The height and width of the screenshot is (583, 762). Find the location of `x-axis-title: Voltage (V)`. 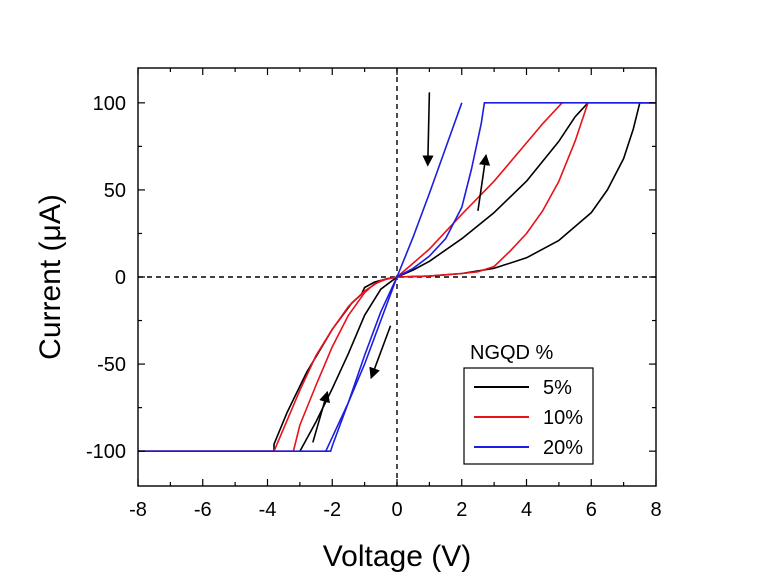

x-axis-title: Voltage (V) is located at coordinates (397, 556).